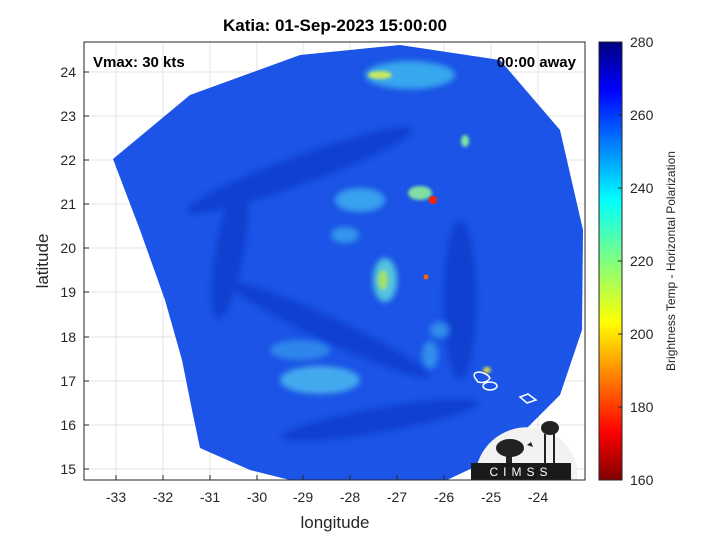 The width and height of the screenshot is (720, 540). I want to click on x-tick-label: -33, so click(116, 497).